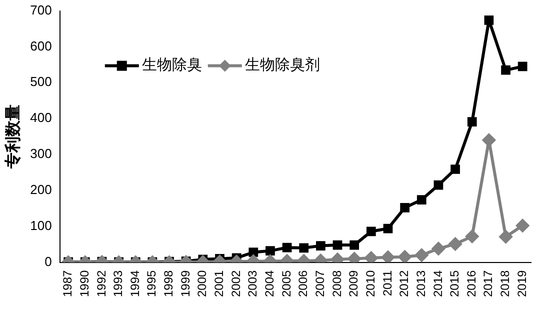 The image size is (546, 325). What do you see at coordinates (151, 284) in the screenshot?
I see `x-tick-label: 1995` at bounding box center [151, 284].